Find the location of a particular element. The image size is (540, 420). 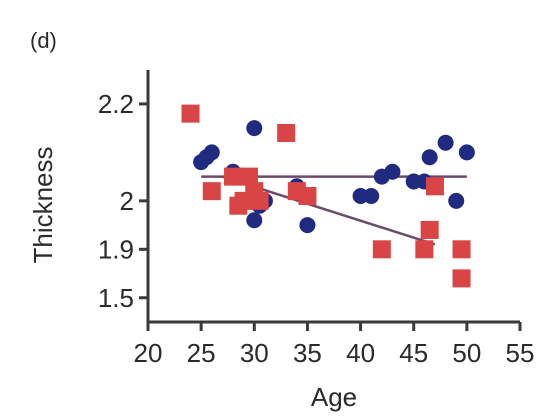

x-tick-label: 35 is located at coordinates (307, 353).